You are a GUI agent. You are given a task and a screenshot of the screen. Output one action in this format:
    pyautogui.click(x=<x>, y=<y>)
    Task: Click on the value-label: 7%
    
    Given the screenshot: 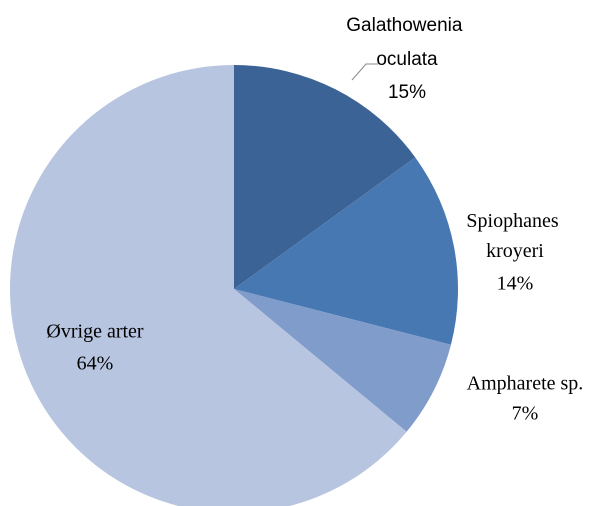 What is the action you would take?
    pyautogui.click(x=525, y=414)
    